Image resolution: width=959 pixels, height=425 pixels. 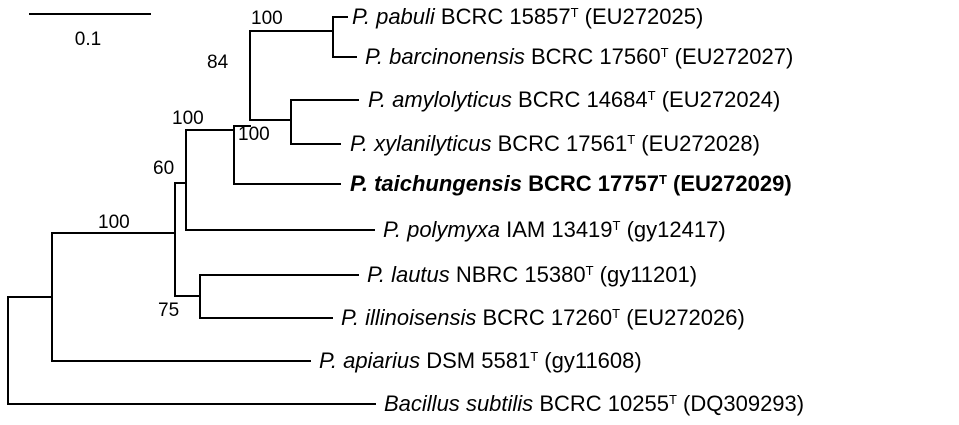 I want to click on taxon-species: taichungensis, so click(x=448, y=183).